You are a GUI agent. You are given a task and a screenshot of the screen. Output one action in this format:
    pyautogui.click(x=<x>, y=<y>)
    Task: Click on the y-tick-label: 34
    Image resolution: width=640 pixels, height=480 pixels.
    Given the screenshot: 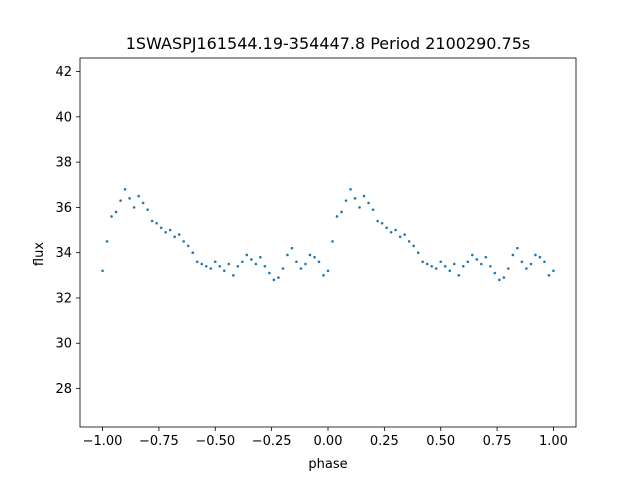 What is the action you would take?
    pyautogui.click(x=63, y=253)
    